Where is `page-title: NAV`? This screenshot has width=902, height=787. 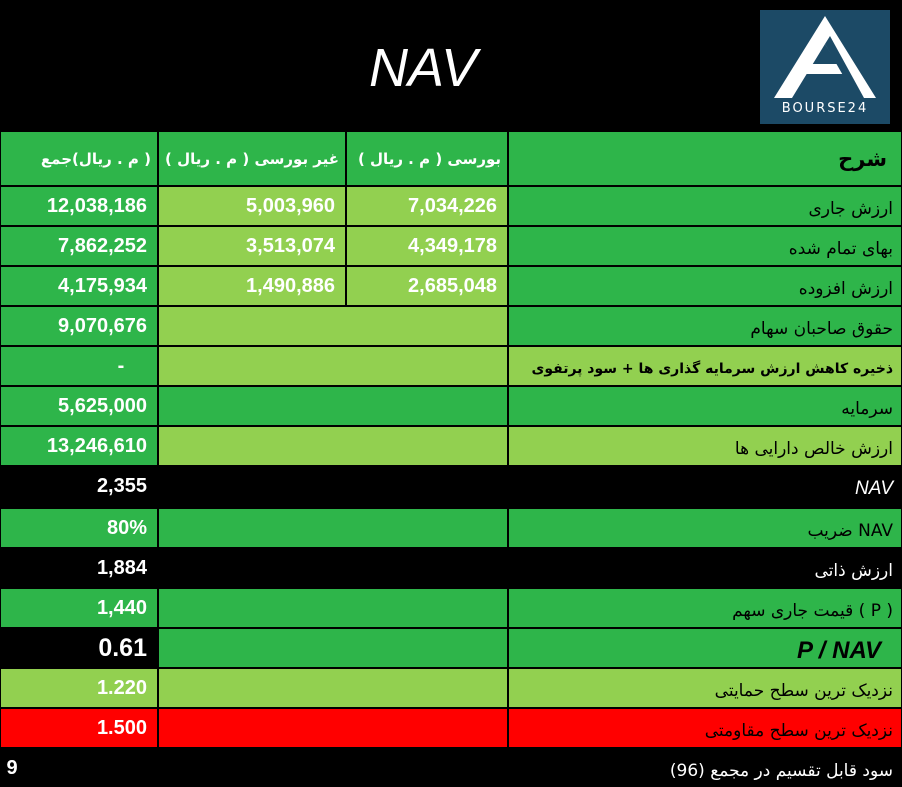 page-title: NAV is located at coordinates (423, 68).